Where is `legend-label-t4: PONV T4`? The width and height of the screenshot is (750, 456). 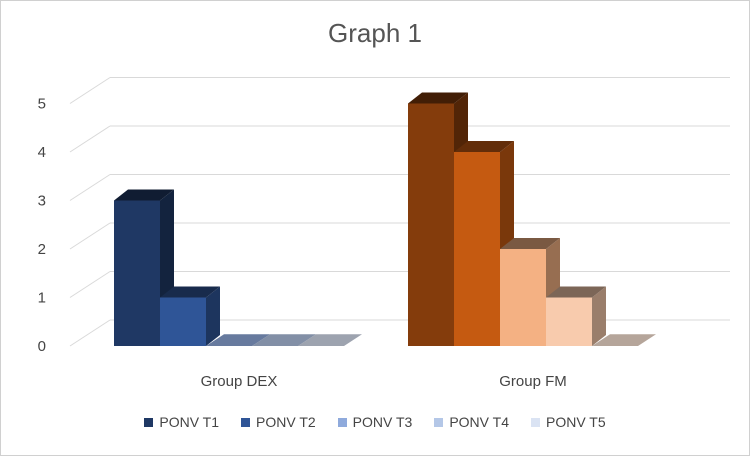 legend-label-t4: PONV T4 is located at coordinates (479, 422).